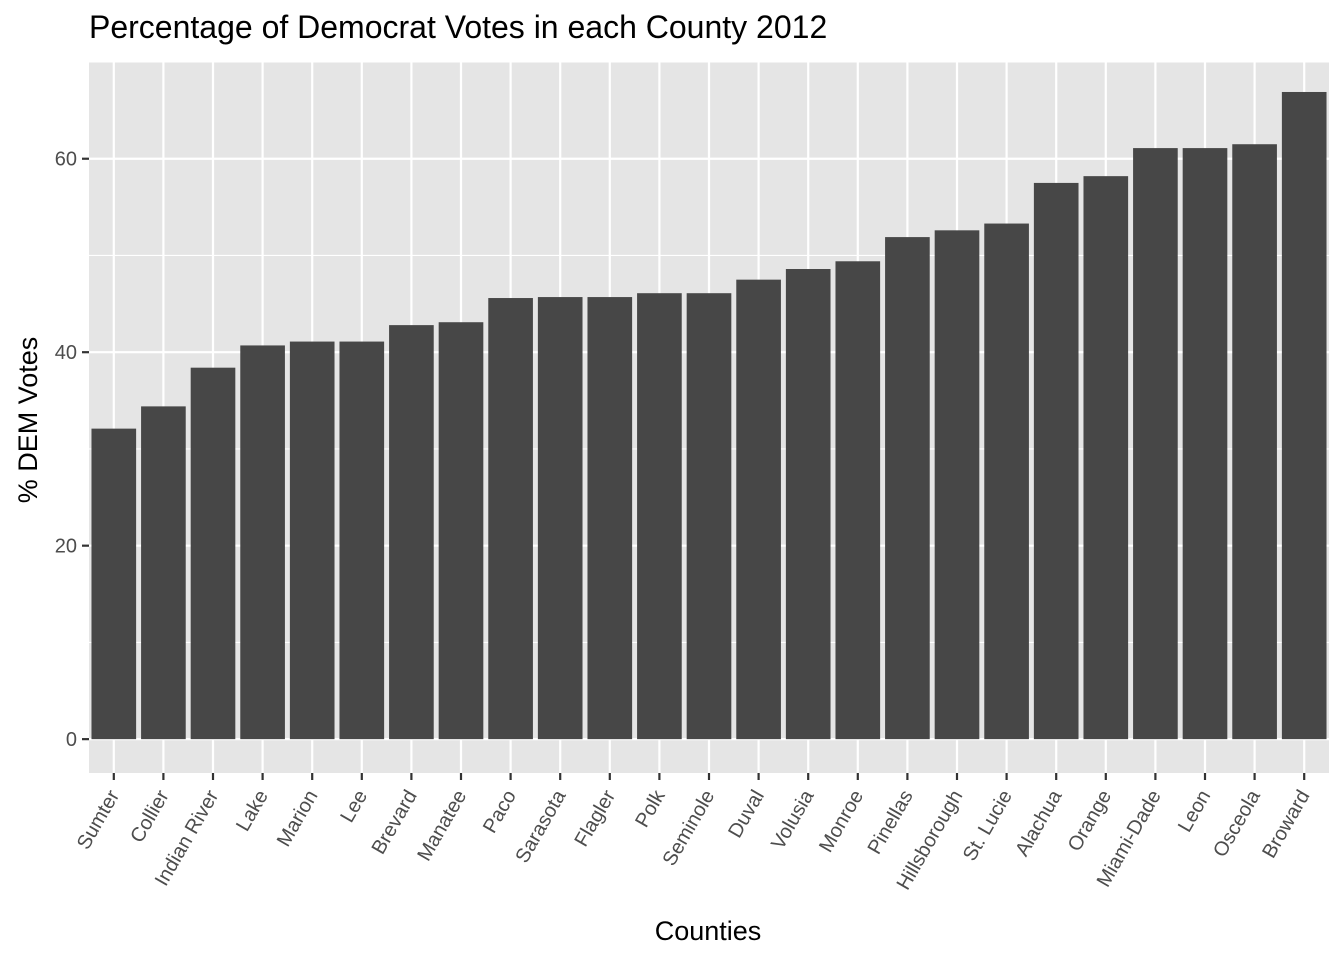 This screenshot has width=1344, height=960. What do you see at coordinates (66, 160) in the screenshot?
I see `y-tick-label: 60` at bounding box center [66, 160].